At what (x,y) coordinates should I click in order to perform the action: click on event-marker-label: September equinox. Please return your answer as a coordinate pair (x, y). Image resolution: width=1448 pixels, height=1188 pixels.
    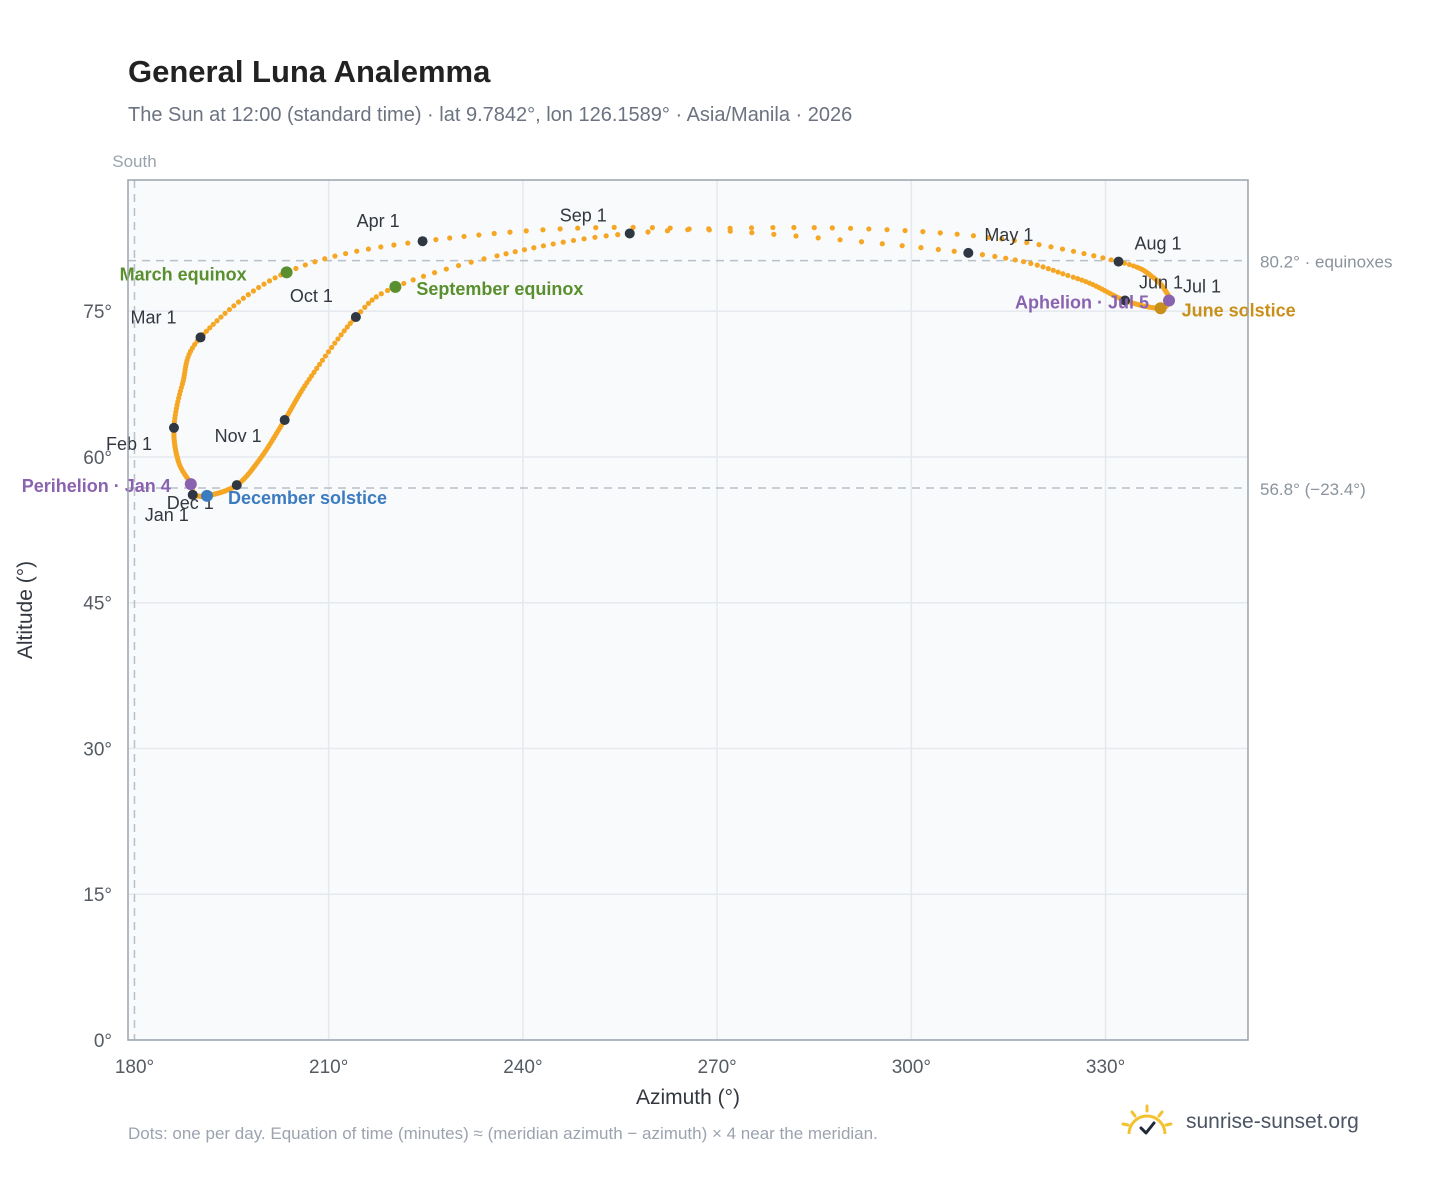
    Looking at the image, I should click on (499, 289).